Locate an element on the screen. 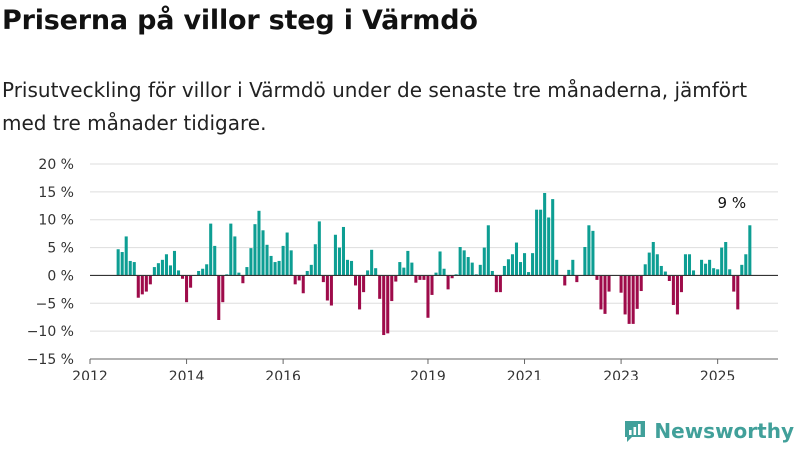  x-tick-label: 2021 is located at coordinates (525, 374).